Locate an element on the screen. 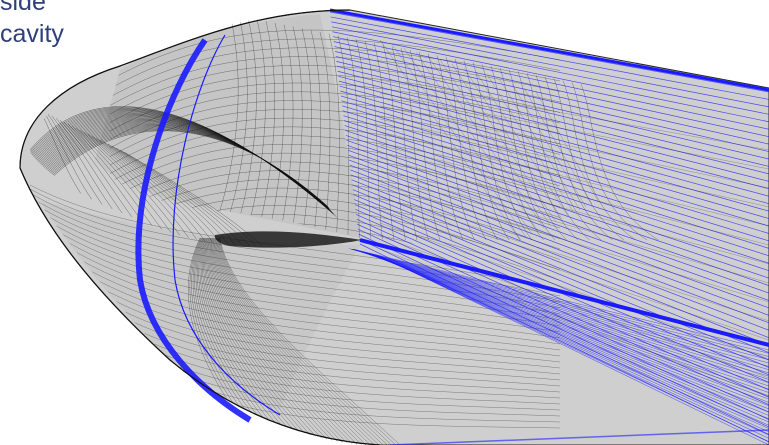 Image resolution: width=769 pixels, height=445 pixels. caption: side cavity is located at coordinates (32, 25).